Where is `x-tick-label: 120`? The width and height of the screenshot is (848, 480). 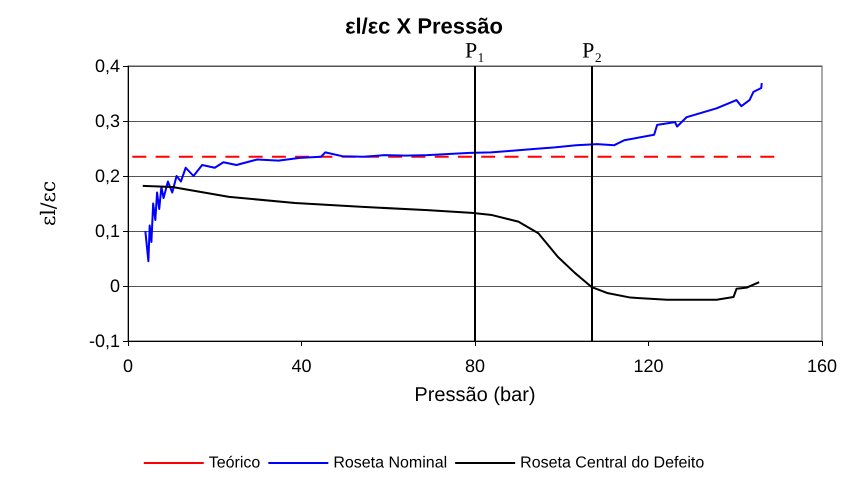 x-tick-label: 120 is located at coordinates (648, 366).